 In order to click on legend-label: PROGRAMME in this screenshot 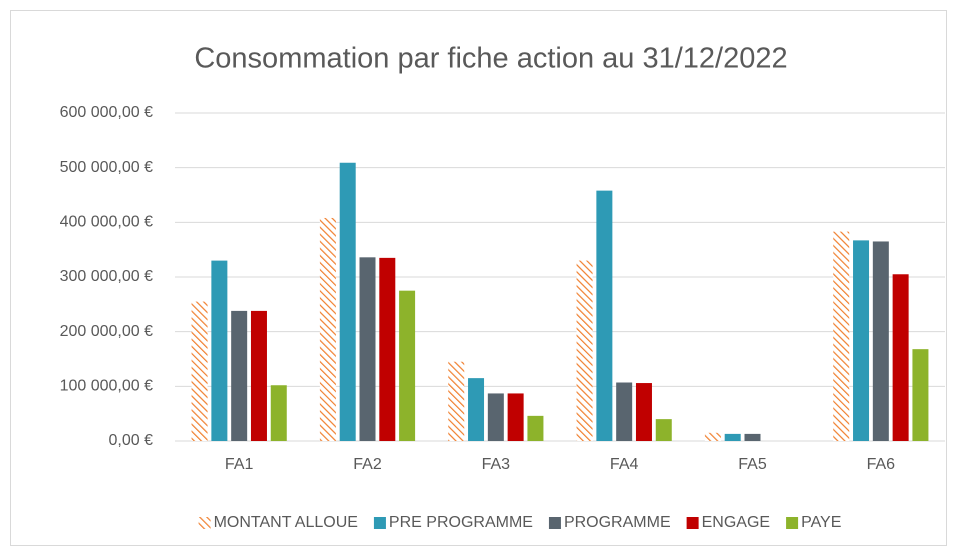, I will do `click(617, 522)`.